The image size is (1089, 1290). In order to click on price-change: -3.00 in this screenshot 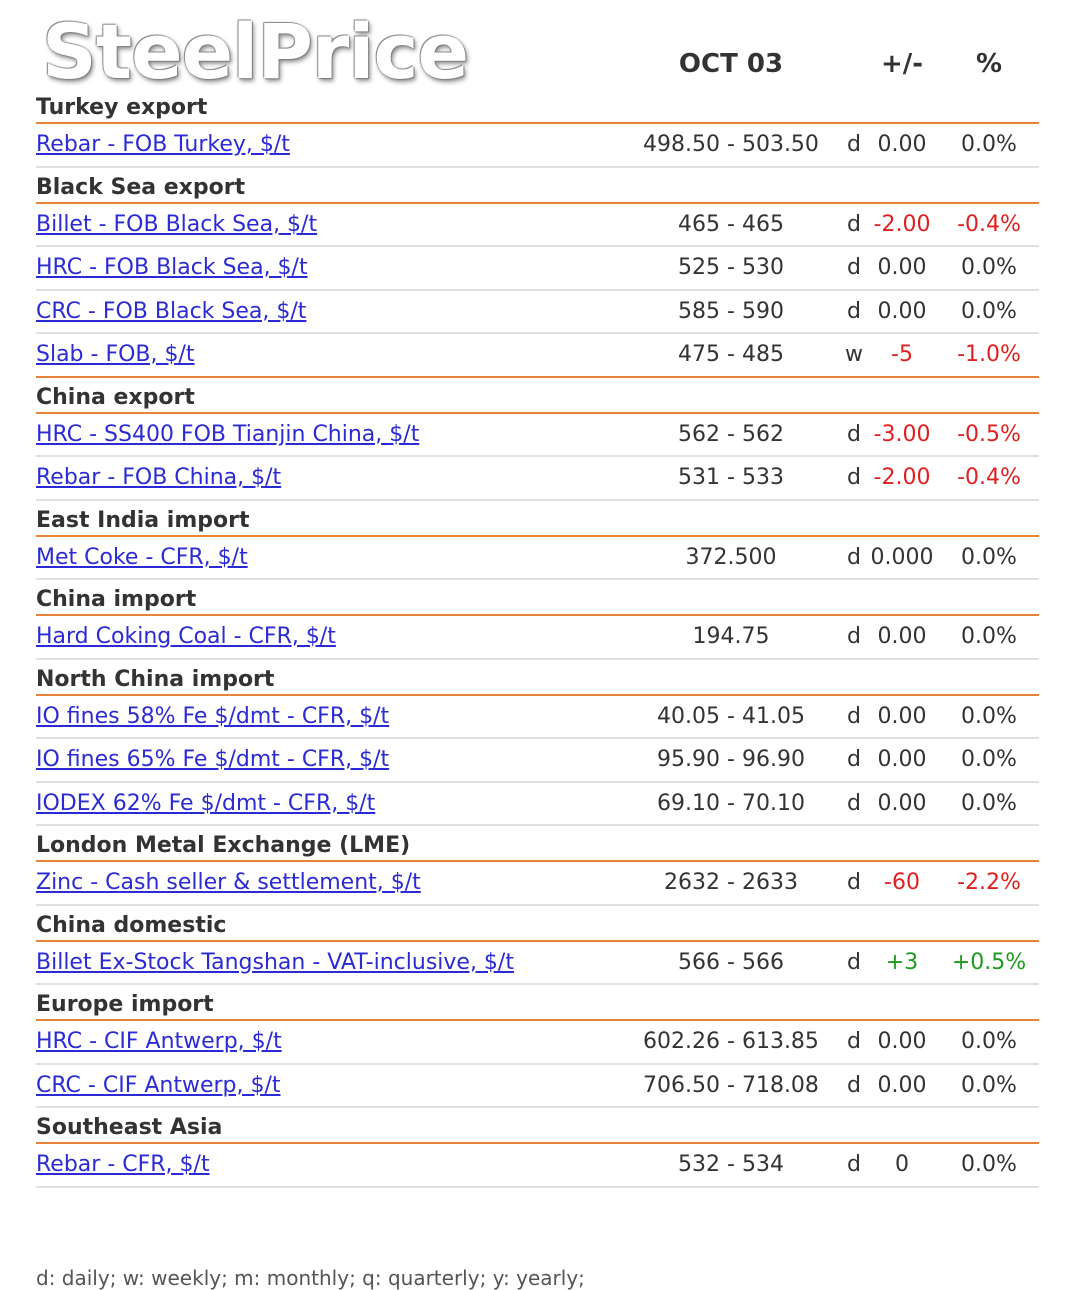, I will do `click(902, 434)`.